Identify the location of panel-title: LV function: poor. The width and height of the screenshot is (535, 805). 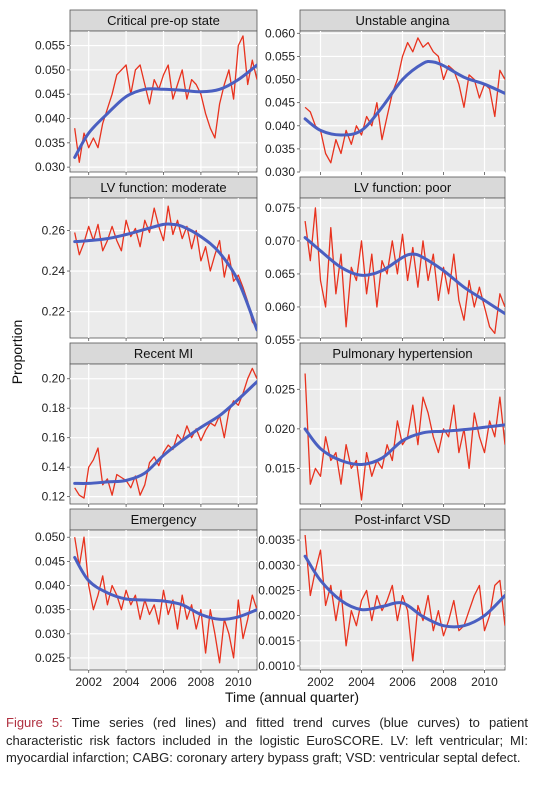
(403, 187).